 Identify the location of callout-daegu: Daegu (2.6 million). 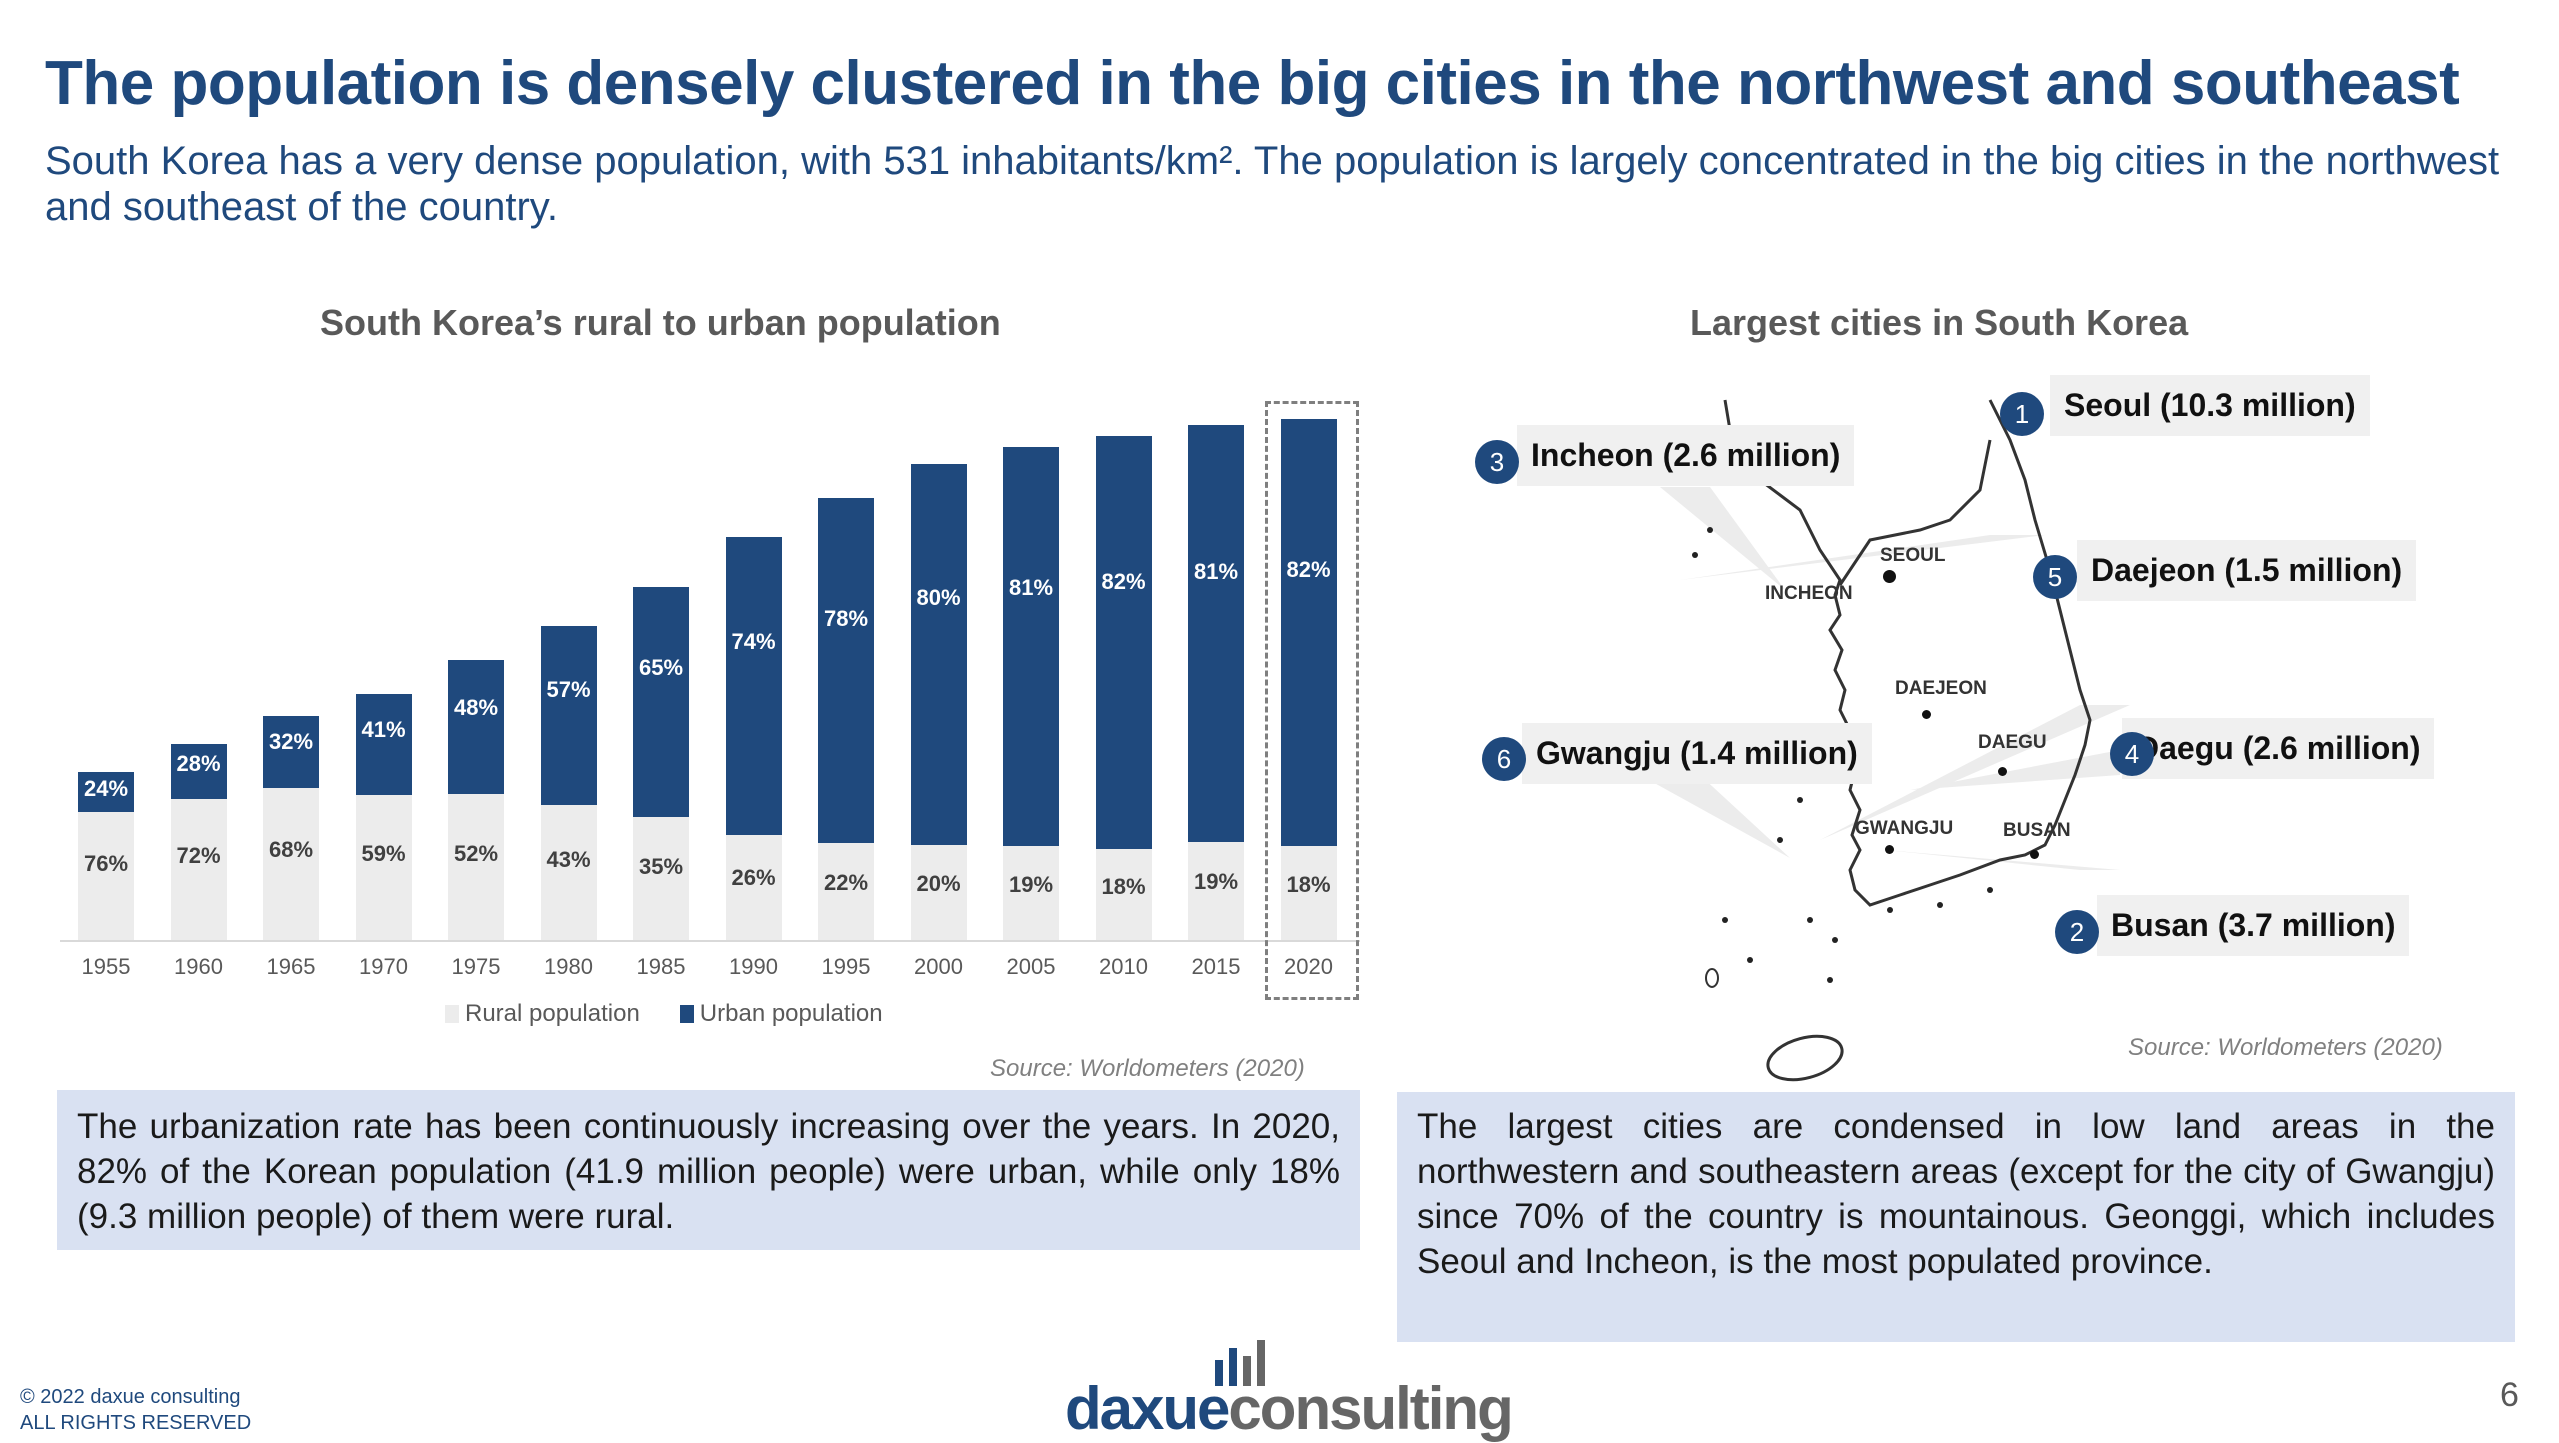
(2278, 748).